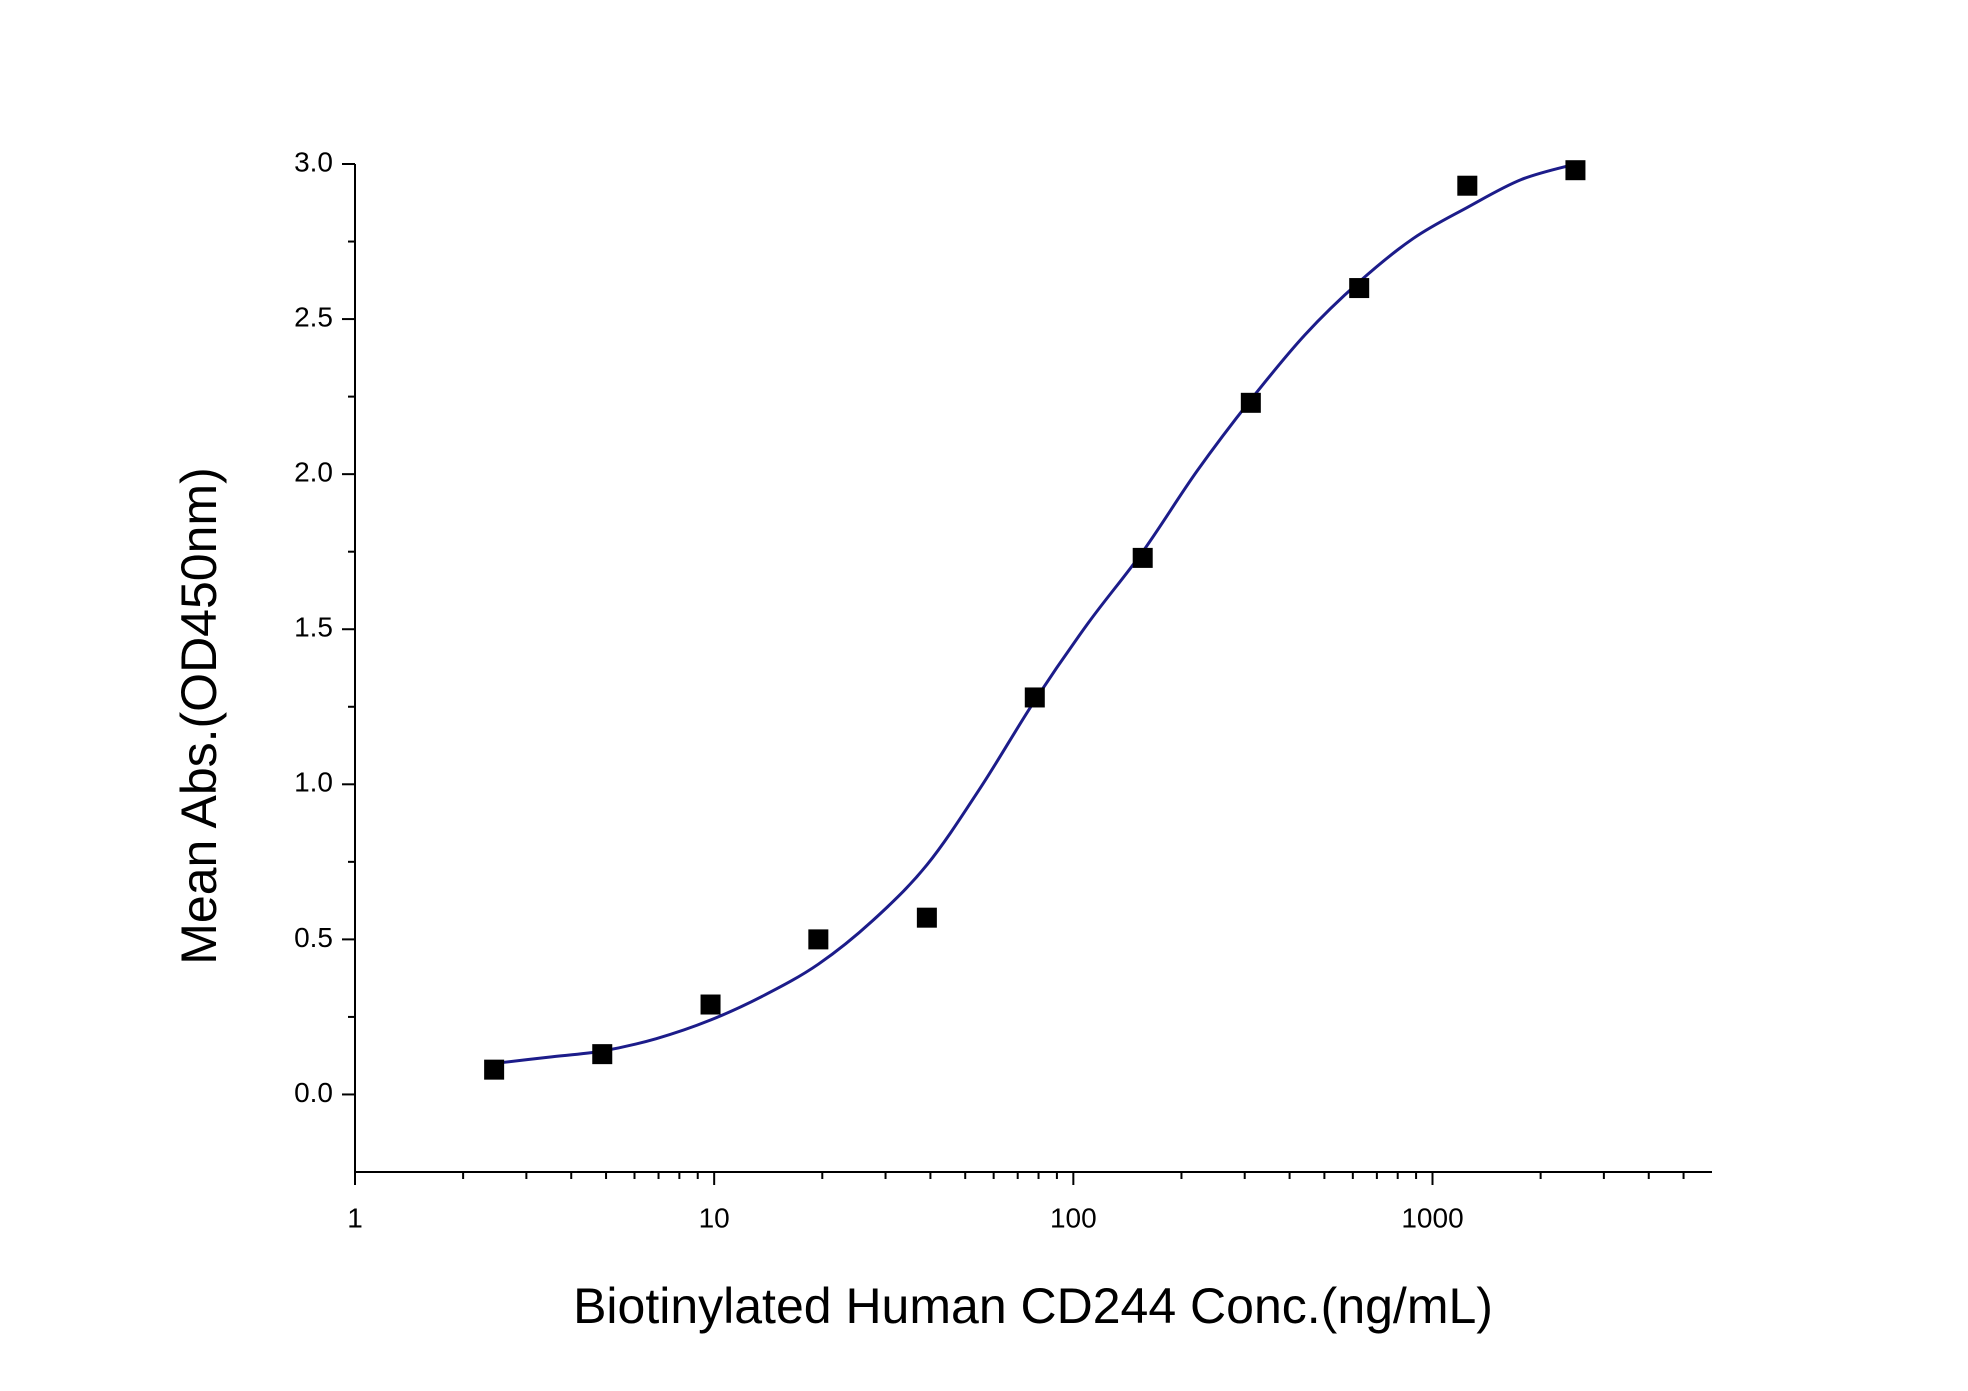  Describe the element at coordinates (313, 161) in the screenshot. I see `y-tick-label: 3.0` at that location.